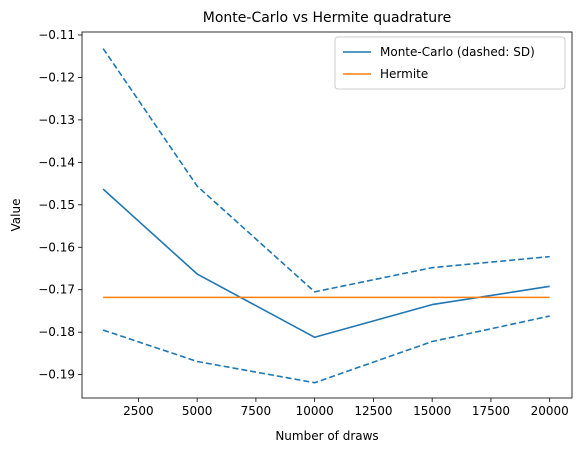 The image size is (587, 453). What do you see at coordinates (56, 205) in the screenshot?
I see `y-tick-label: −0.15` at bounding box center [56, 205].